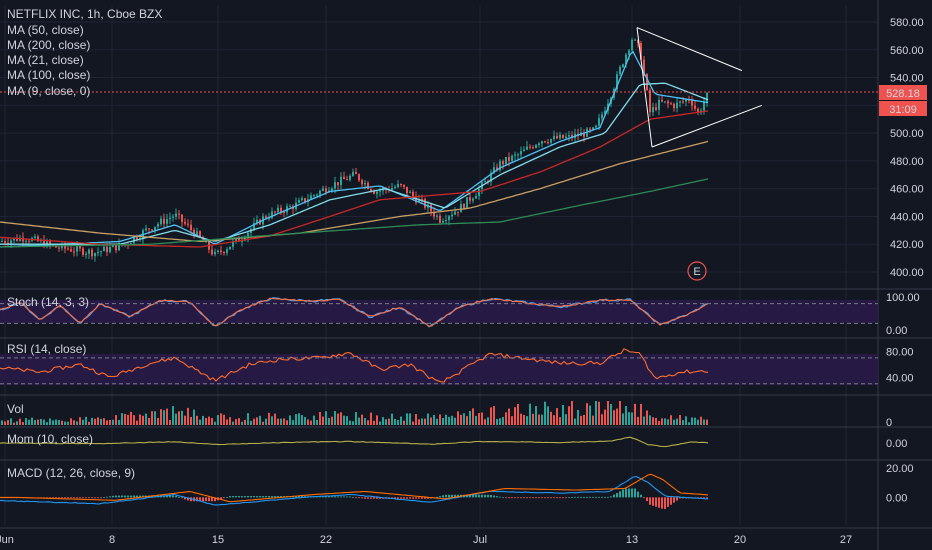  I want to click on legend-ma50: MA (50, close), so click(45, 30).